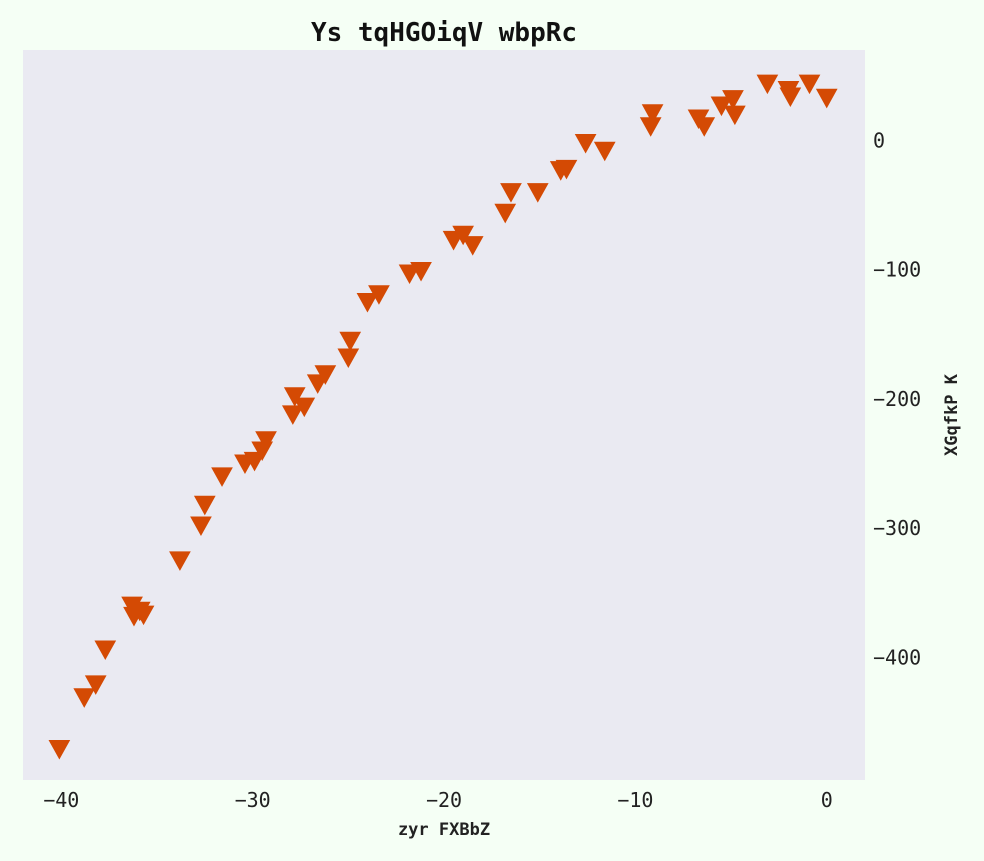 The width and height of the screenshot is (984, 861). I want to click on x-tick-label: −10, so click(635, 800).